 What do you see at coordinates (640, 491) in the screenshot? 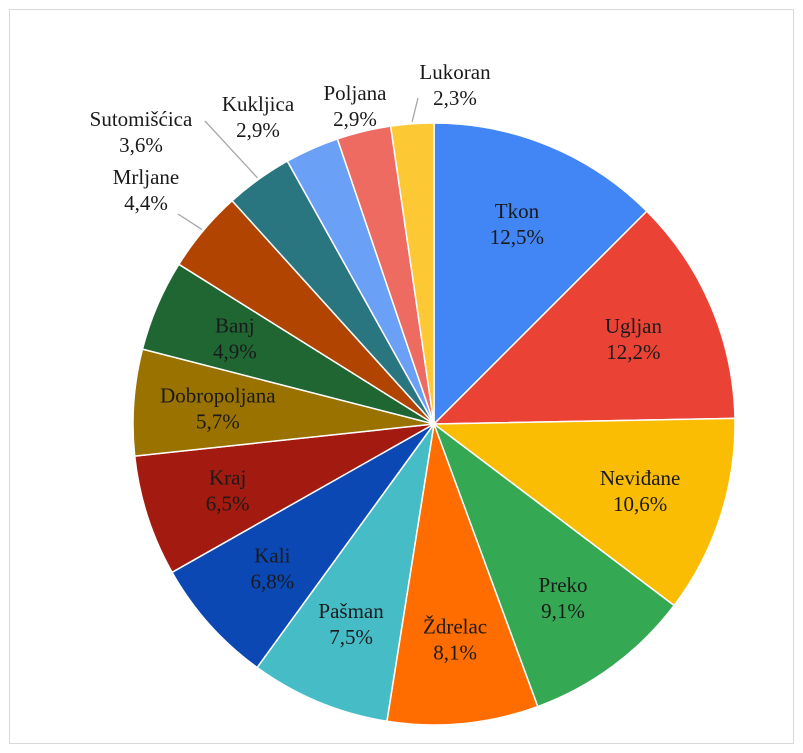
I see `label-nevi-ane: Neviđane 10,6%` at bounding box center [640, 491].